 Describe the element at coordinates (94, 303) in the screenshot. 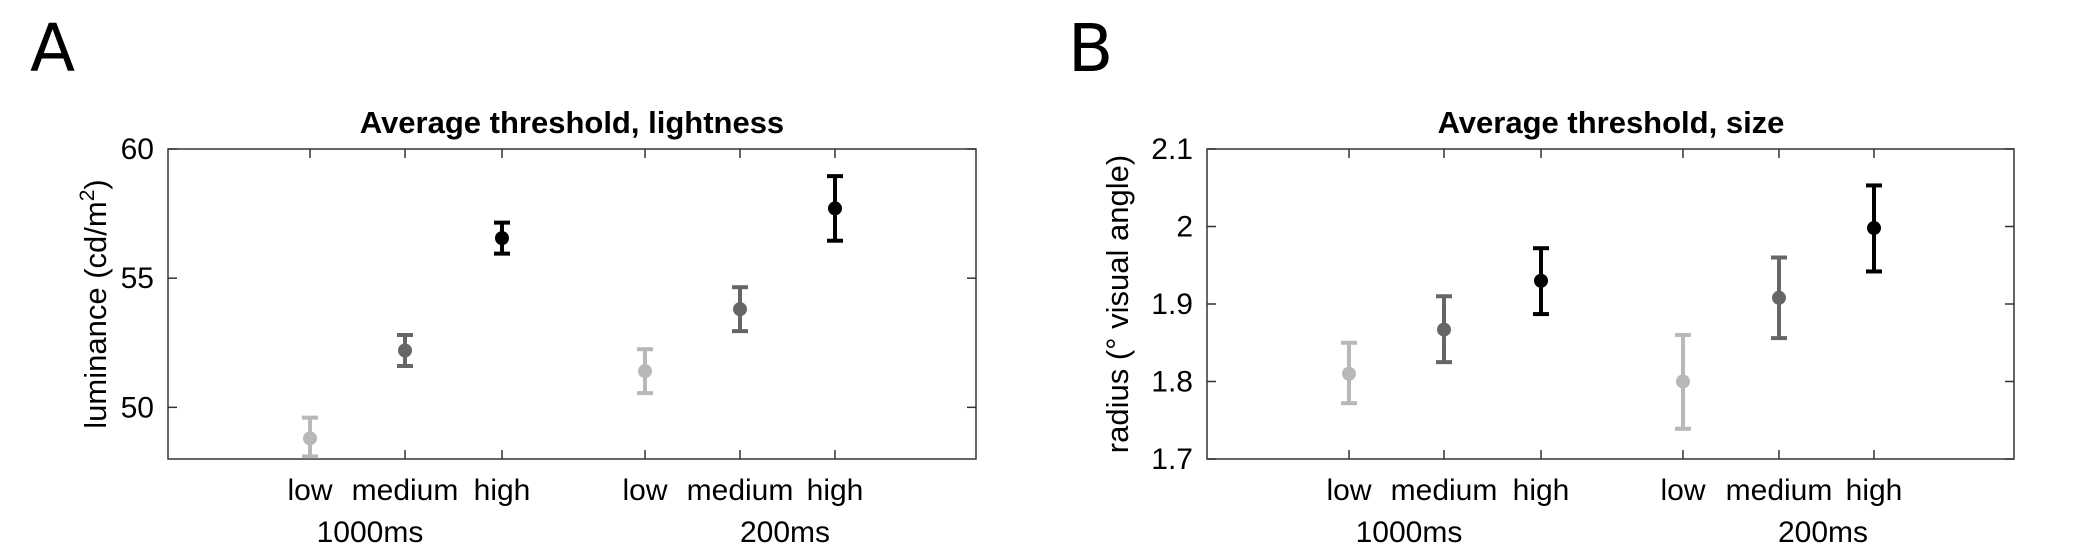

I see `y-axis-label: luminance (cd/m2)` at that location.